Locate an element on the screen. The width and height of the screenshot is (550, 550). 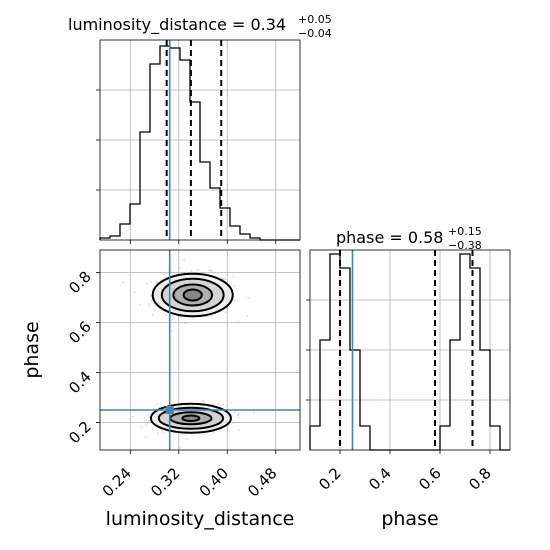
title-luminosity-distance: luminosity_distance = 0.34 is located at coordinates (177, 25).